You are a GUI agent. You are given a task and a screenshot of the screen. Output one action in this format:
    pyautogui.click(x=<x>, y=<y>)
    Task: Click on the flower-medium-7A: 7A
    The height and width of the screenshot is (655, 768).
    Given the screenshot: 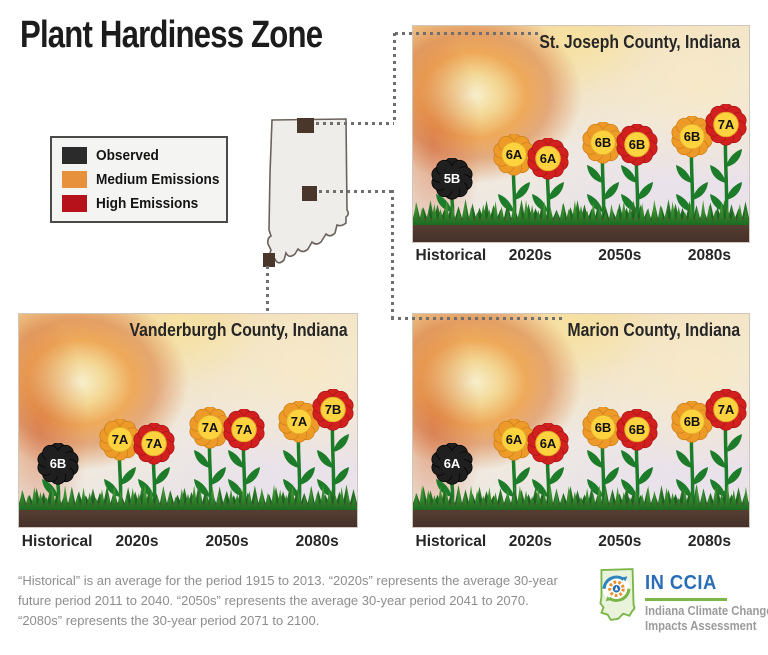 What is the action you would take?
    pyautogui.click(x=120, y=462)
    